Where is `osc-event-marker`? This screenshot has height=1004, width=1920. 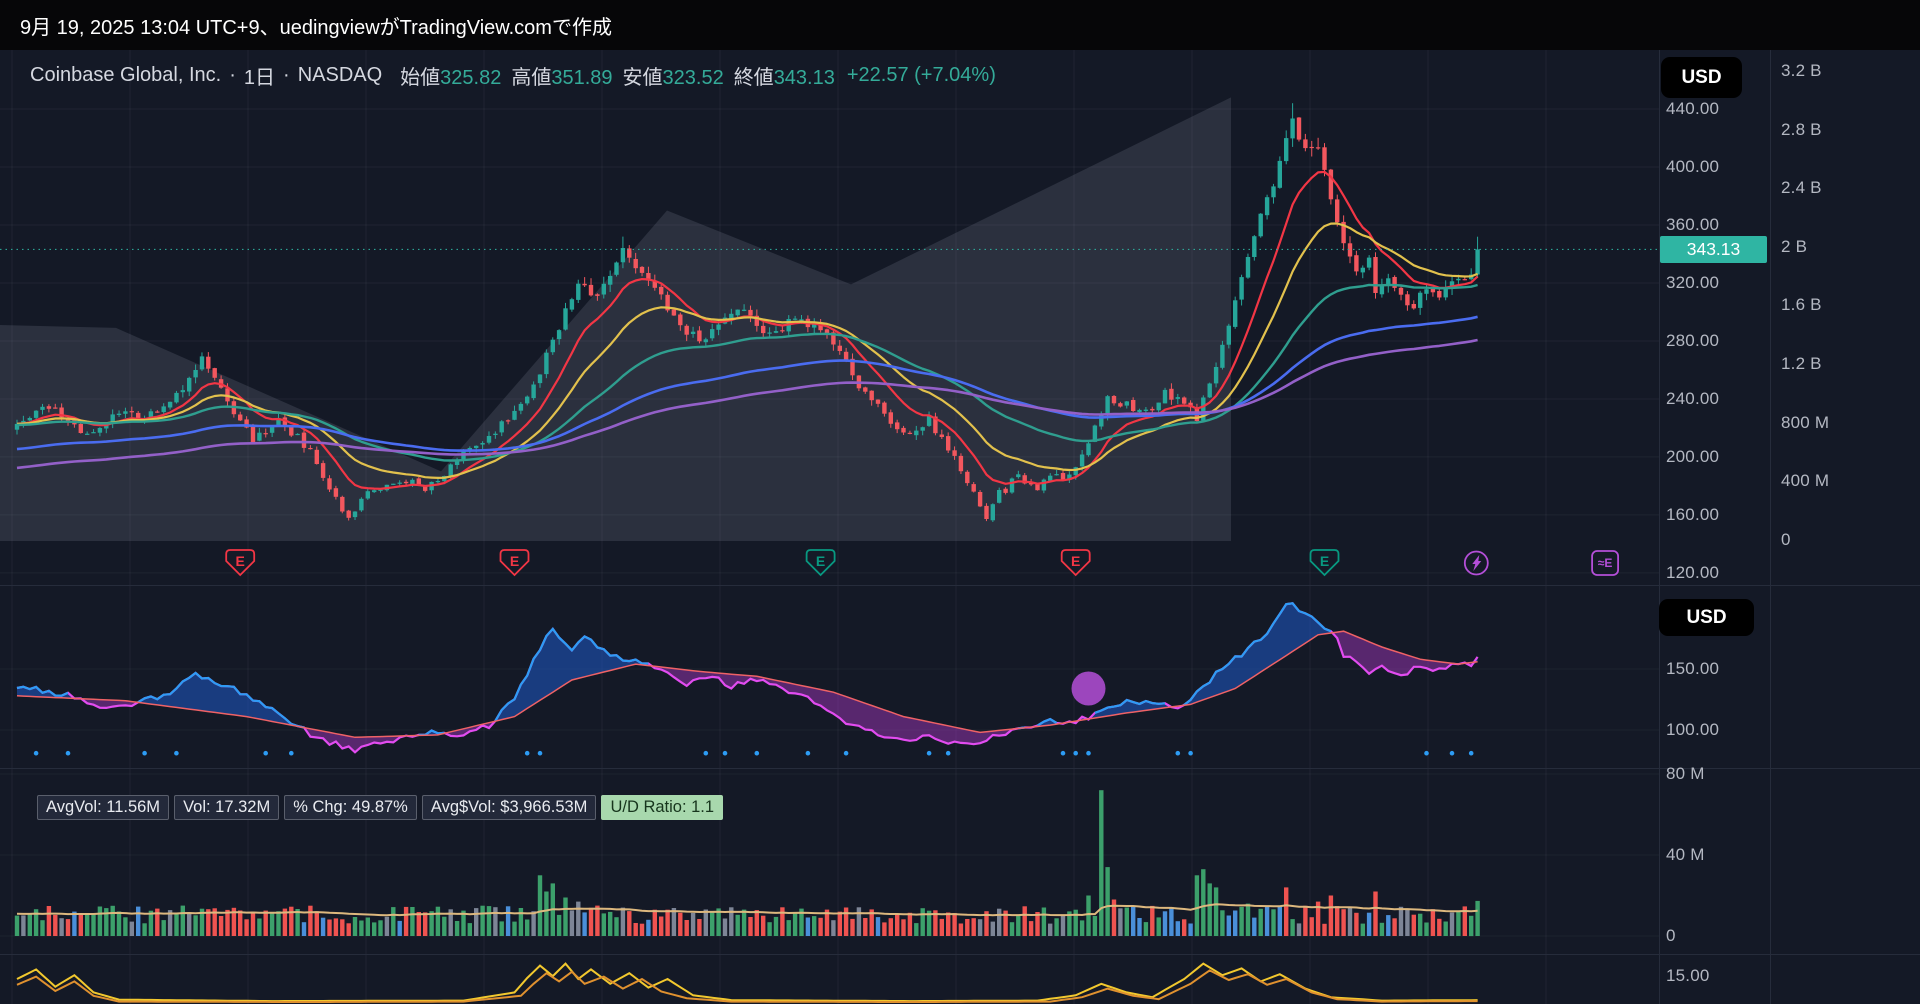
osc-event-marker is located at coordinates (1088, 688).